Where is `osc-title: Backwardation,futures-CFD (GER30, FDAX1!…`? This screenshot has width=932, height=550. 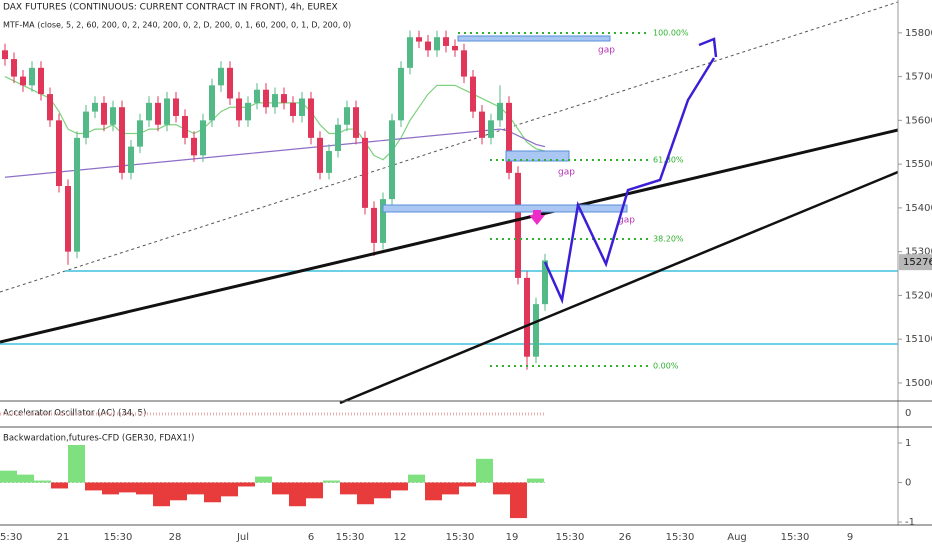 osc-title: Backwardation,futures-CFD (GER30, FDAX1!… is located at coordinates (98, 439).